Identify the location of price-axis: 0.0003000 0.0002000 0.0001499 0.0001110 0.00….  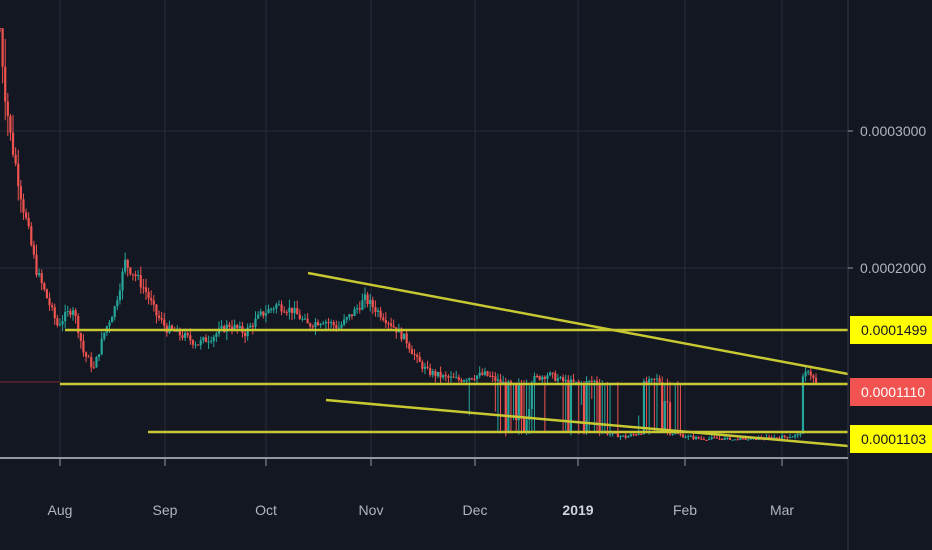
(890, 288).